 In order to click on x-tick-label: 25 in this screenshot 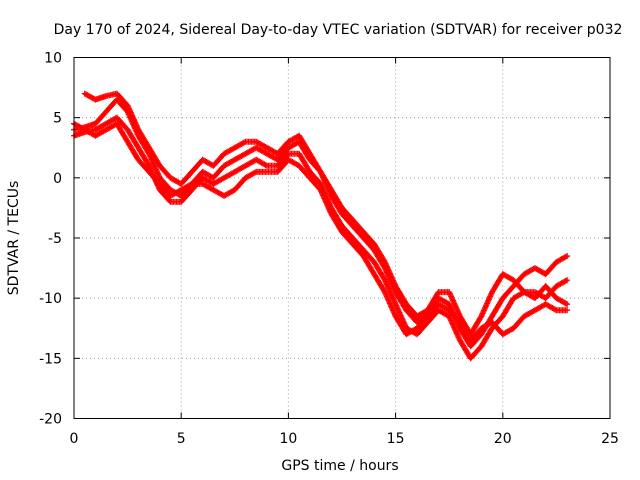, I will do `click(610, 439)`.